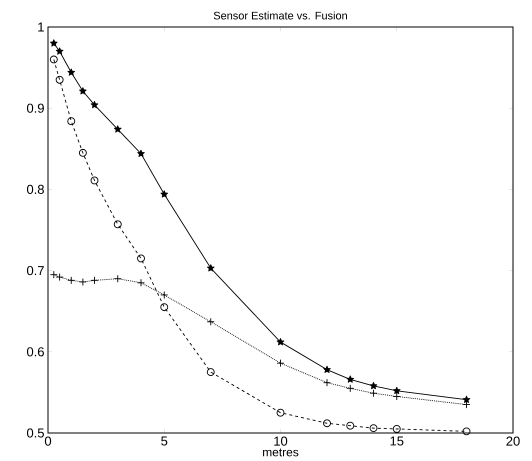 This screenshot has width=532, height=461. What do you see at coordinates (397, 441) in the screenshot?
I see `x-tick-label: 15` at bounding box center [397, 441].